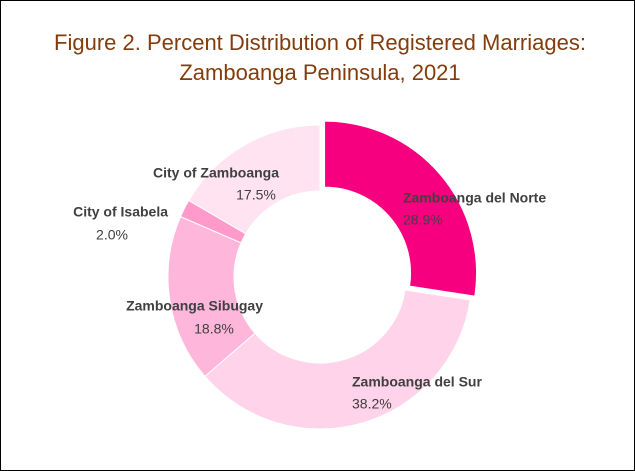  Describe the element at coordinates (319, 72) in the screenshot. I see `chart-title: Zamboanga Peninsula, 2021` at that location.